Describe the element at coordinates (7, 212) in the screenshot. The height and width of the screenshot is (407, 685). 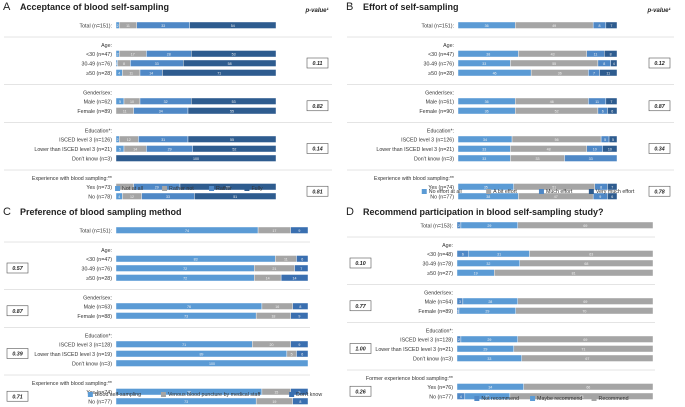
I see `panel-c-letter: C` at that location.